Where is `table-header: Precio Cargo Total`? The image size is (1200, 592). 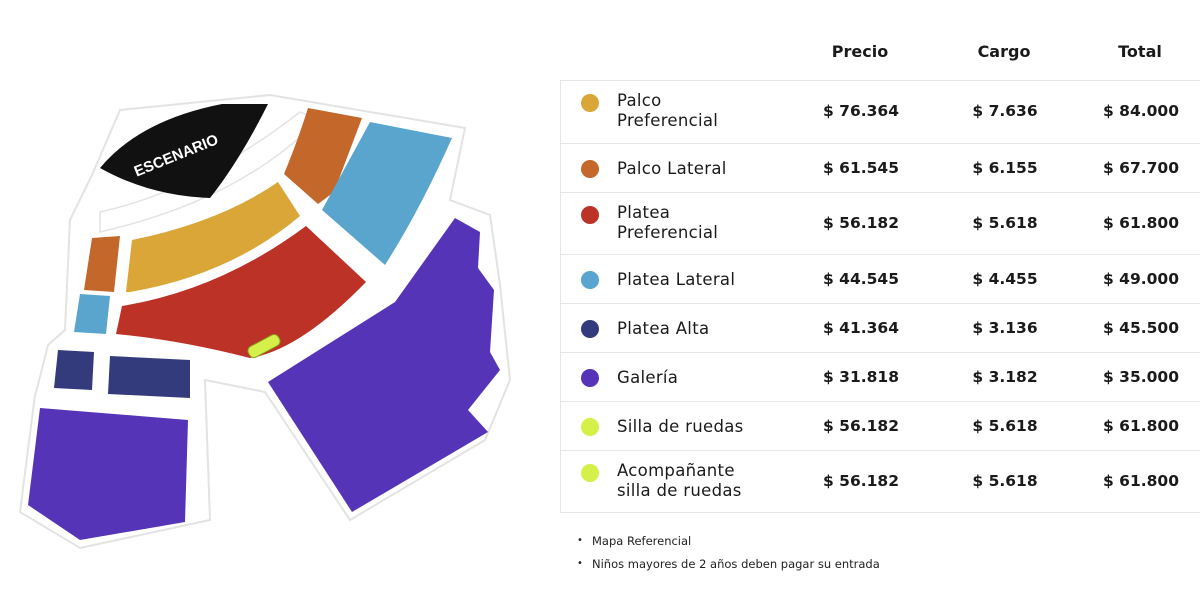 table-header: Precio Cargo Total is located at coordinates (880, 51).